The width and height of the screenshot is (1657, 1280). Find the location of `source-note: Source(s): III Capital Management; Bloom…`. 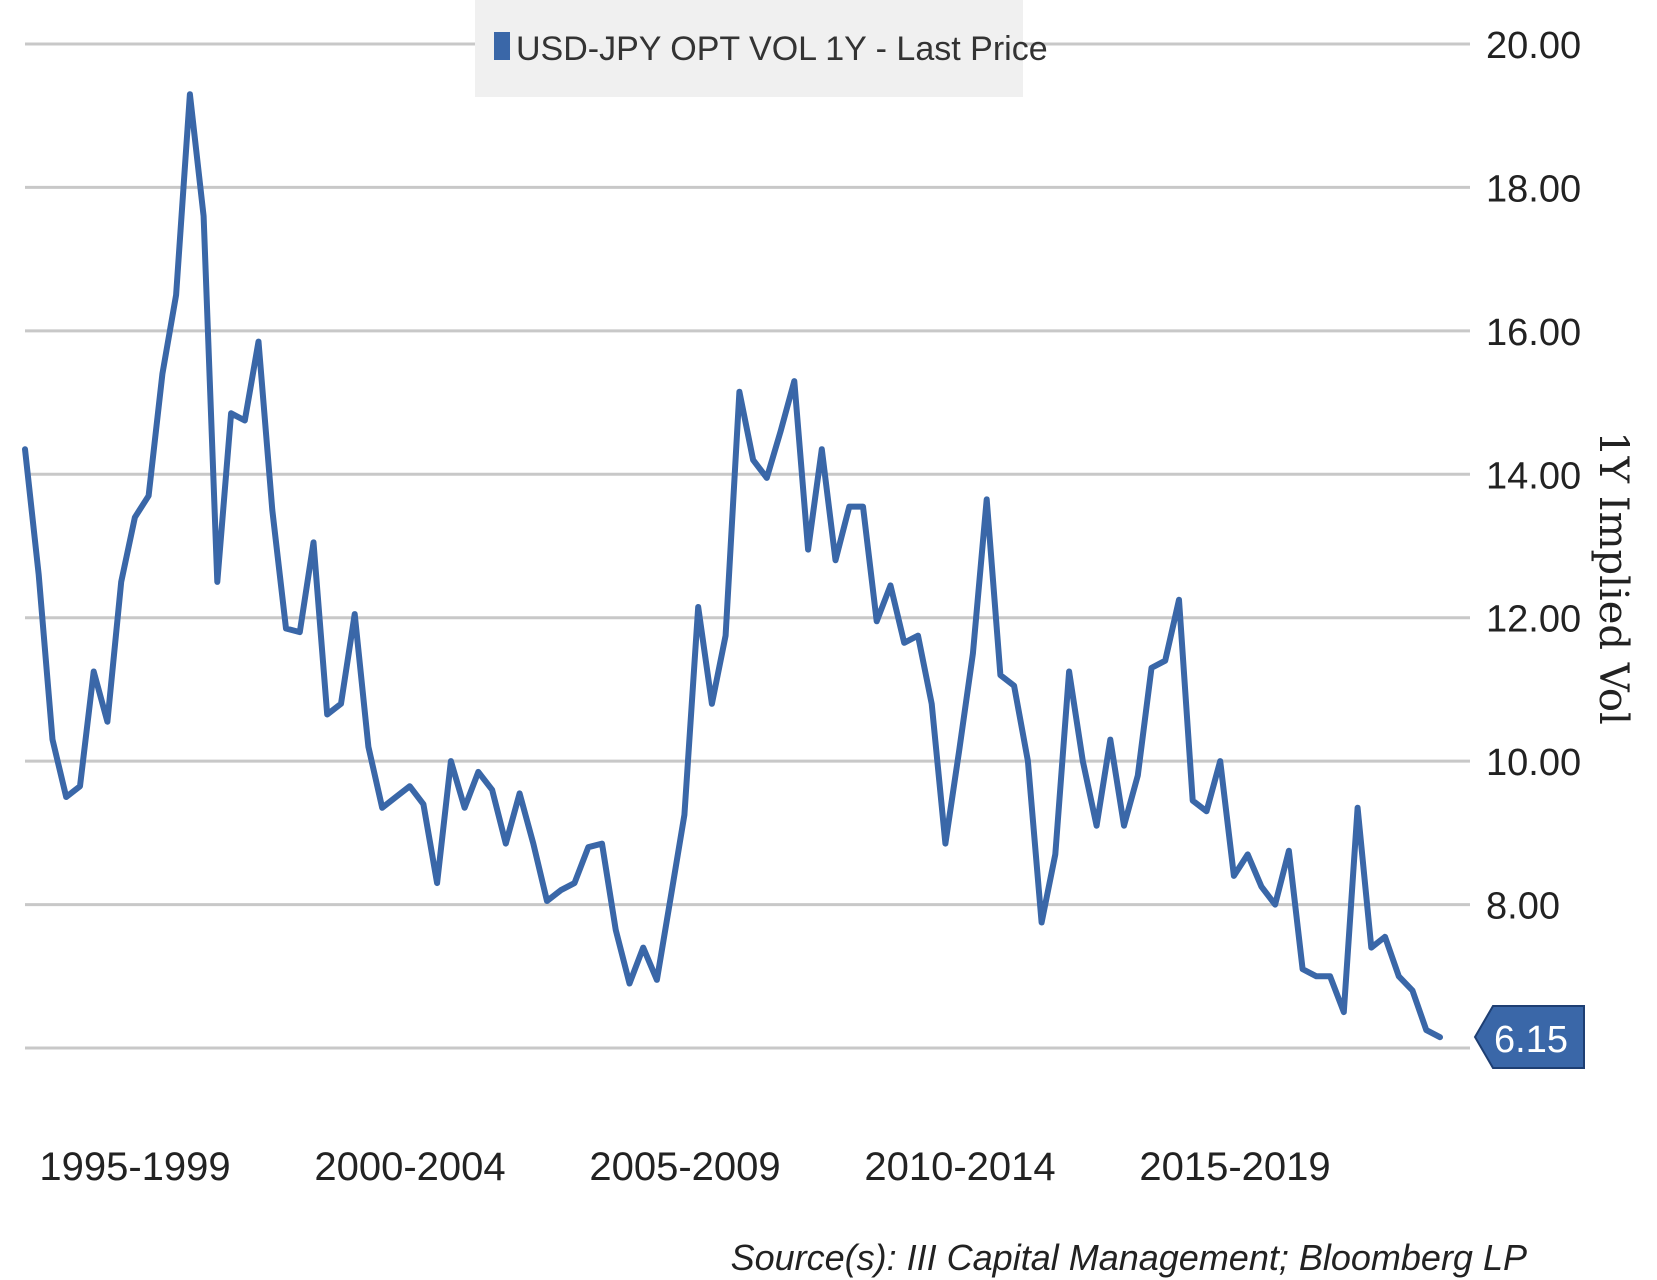

source-note: Source(s): III Capital Management; Bloom… is located at coordinates (1129, 1257).